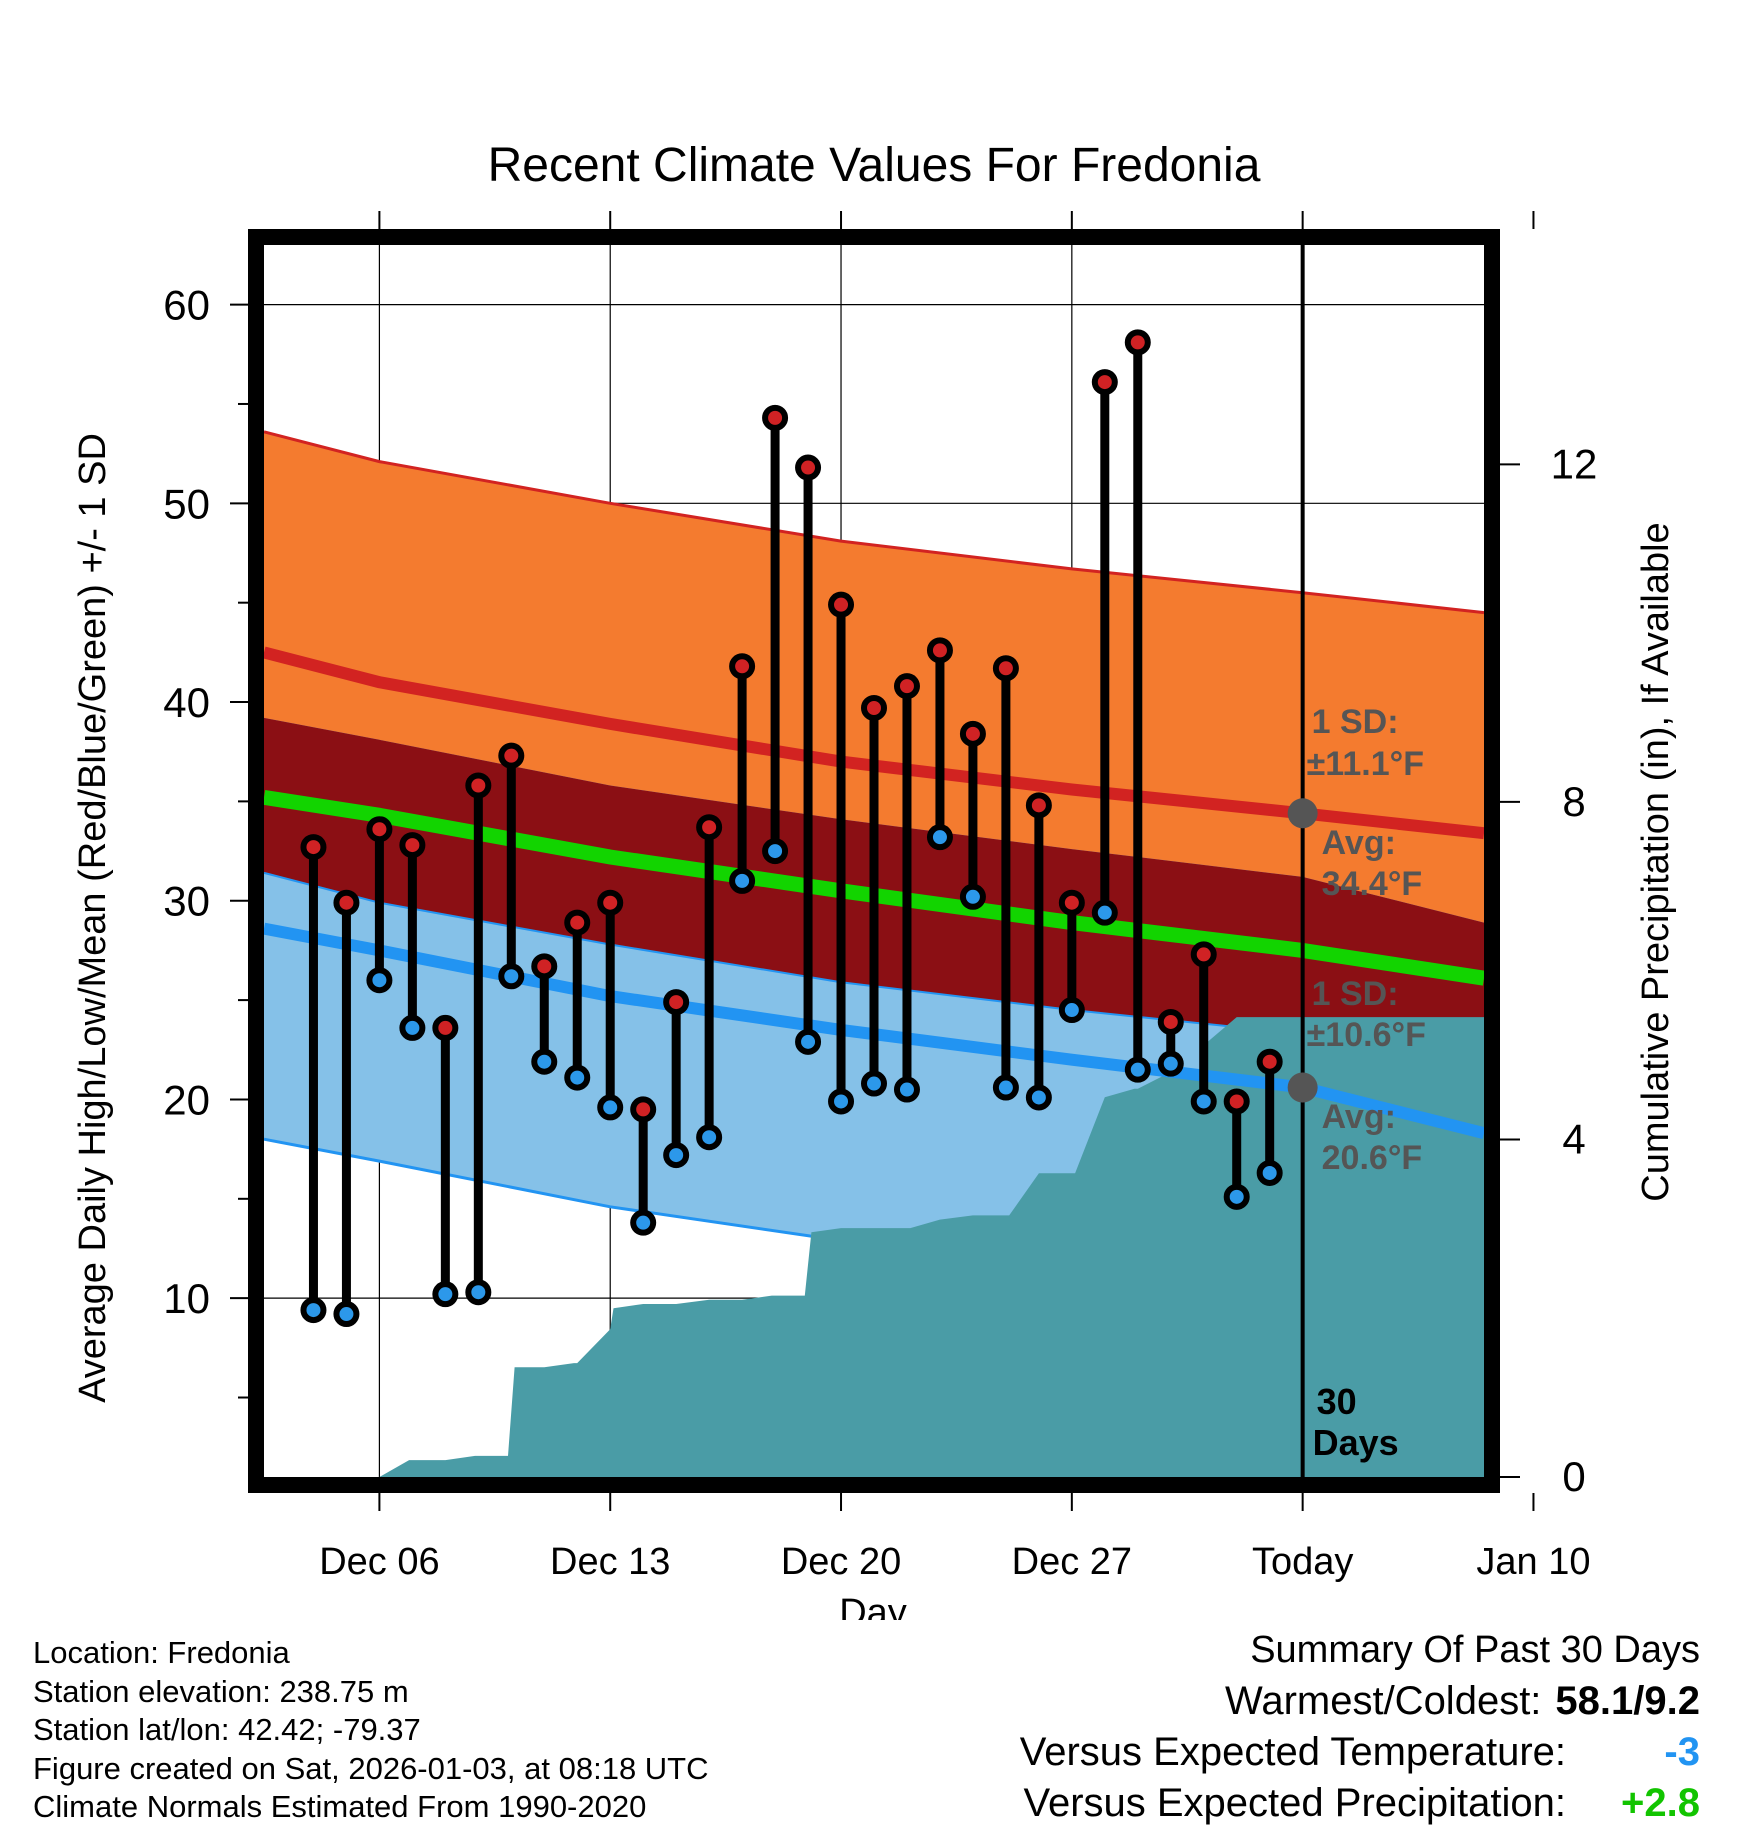 The height and width of the screenshot is (1829, 1748). Describe the element at coordinates (1359, 843) in the screenshot. I see `high-avg-label: Avg:` at that location.